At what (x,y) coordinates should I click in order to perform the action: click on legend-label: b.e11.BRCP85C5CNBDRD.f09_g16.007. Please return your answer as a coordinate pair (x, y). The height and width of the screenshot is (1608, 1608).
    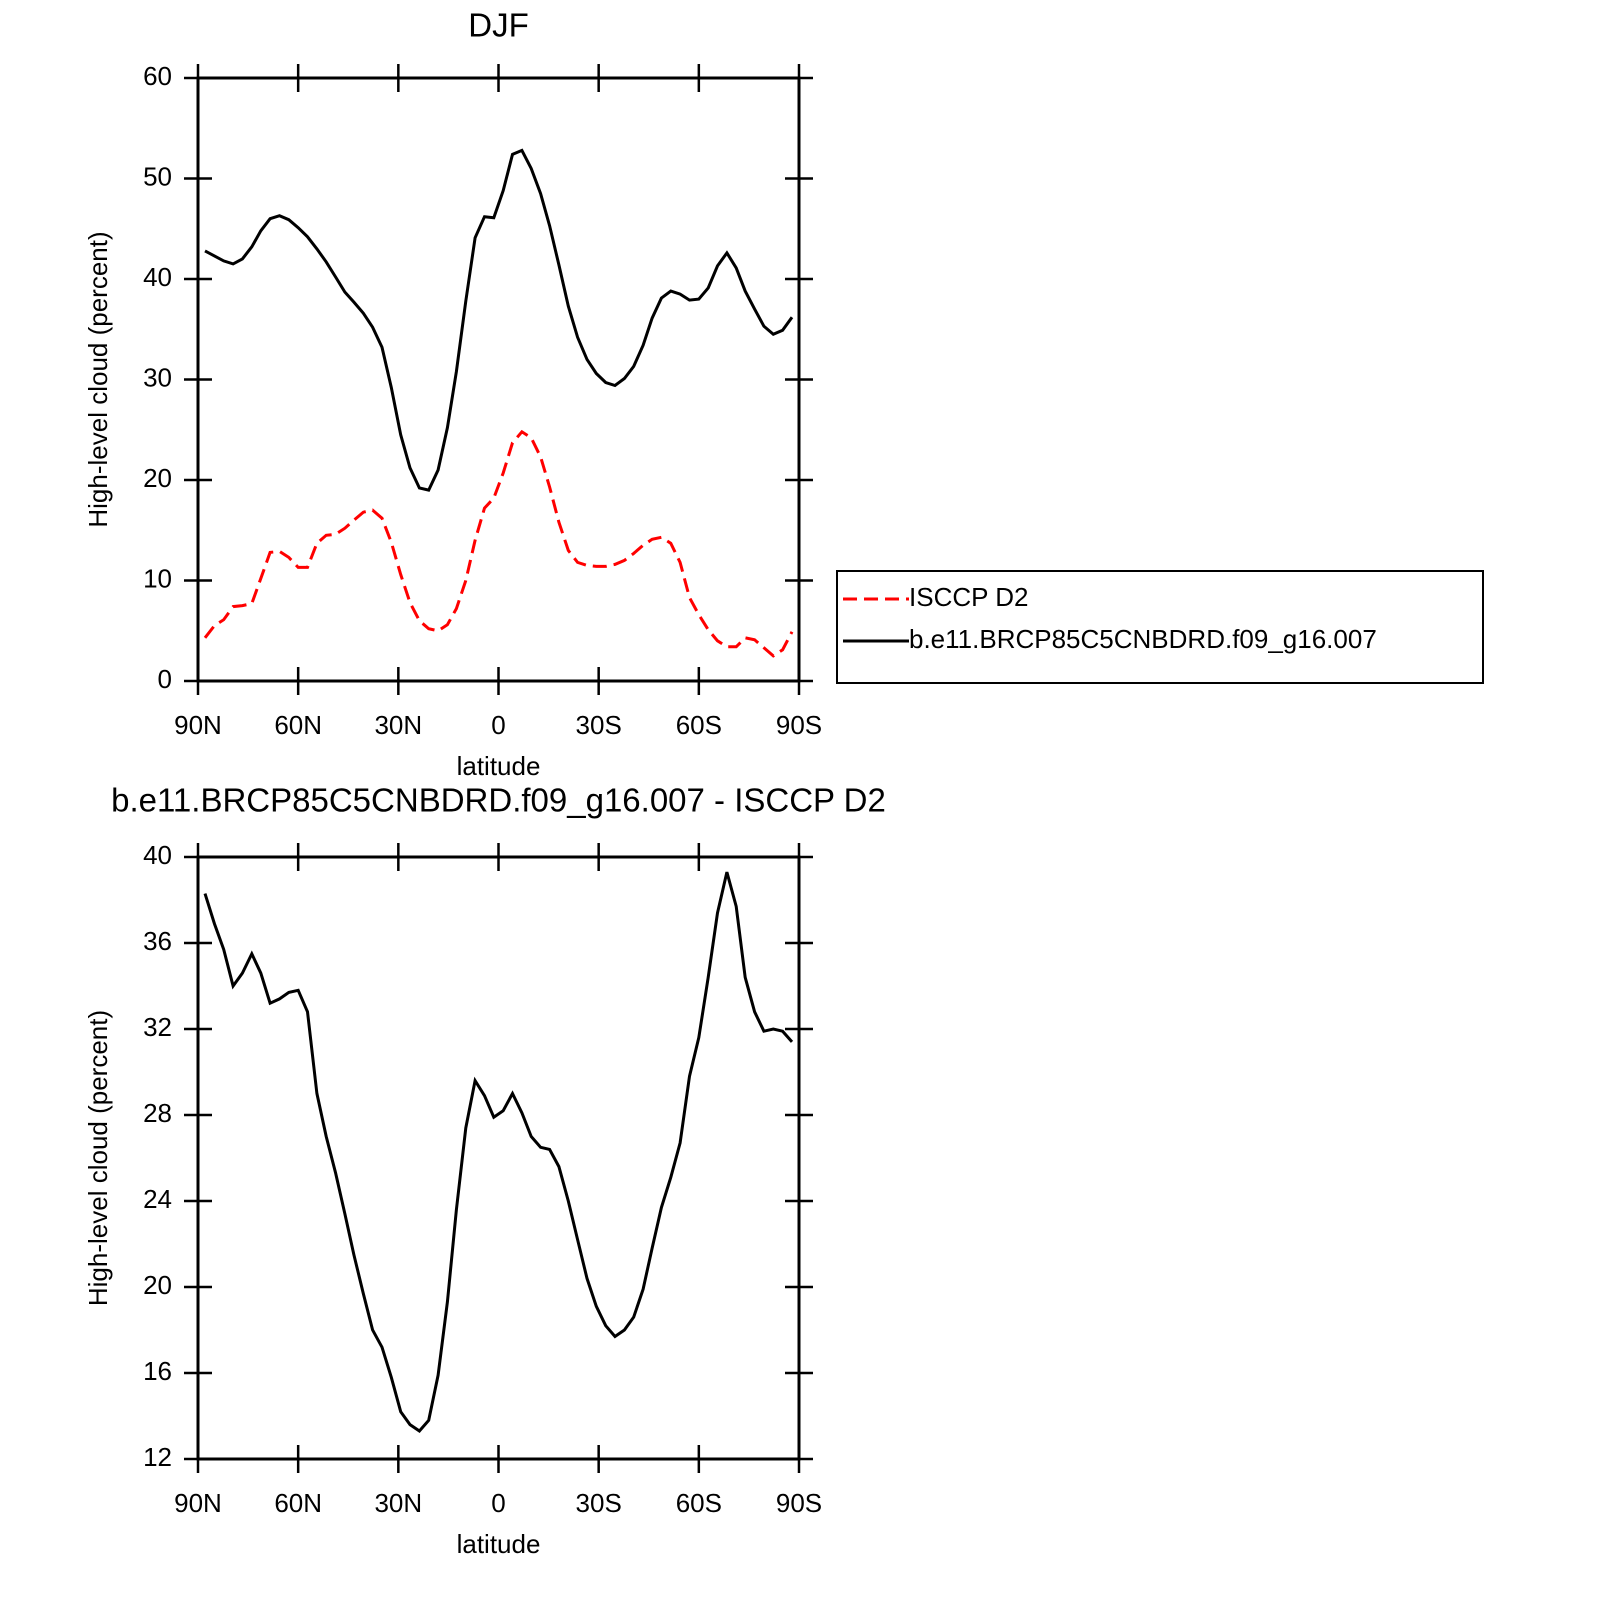
    Looking at the image, I should click on (1143, 639).